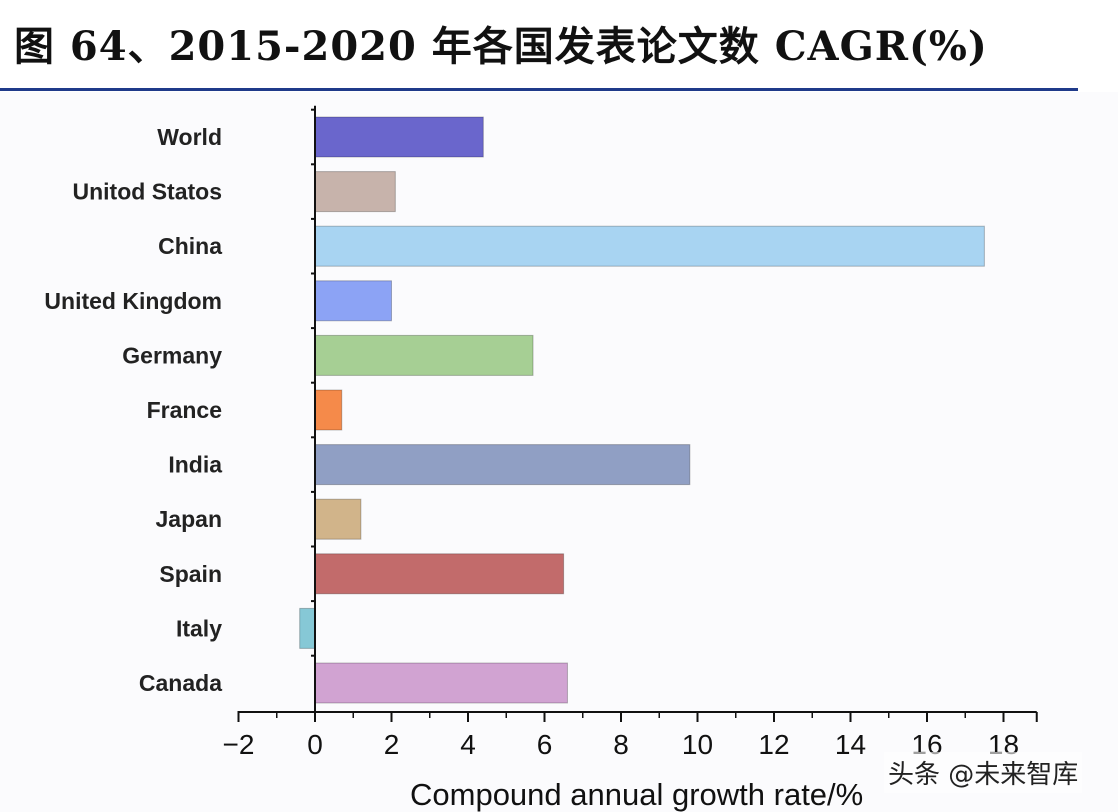 Image resolution: width=1118 pixels, height=812 pixels. I want to click on watermark: 头条 @未来智库, so click(983, 772).